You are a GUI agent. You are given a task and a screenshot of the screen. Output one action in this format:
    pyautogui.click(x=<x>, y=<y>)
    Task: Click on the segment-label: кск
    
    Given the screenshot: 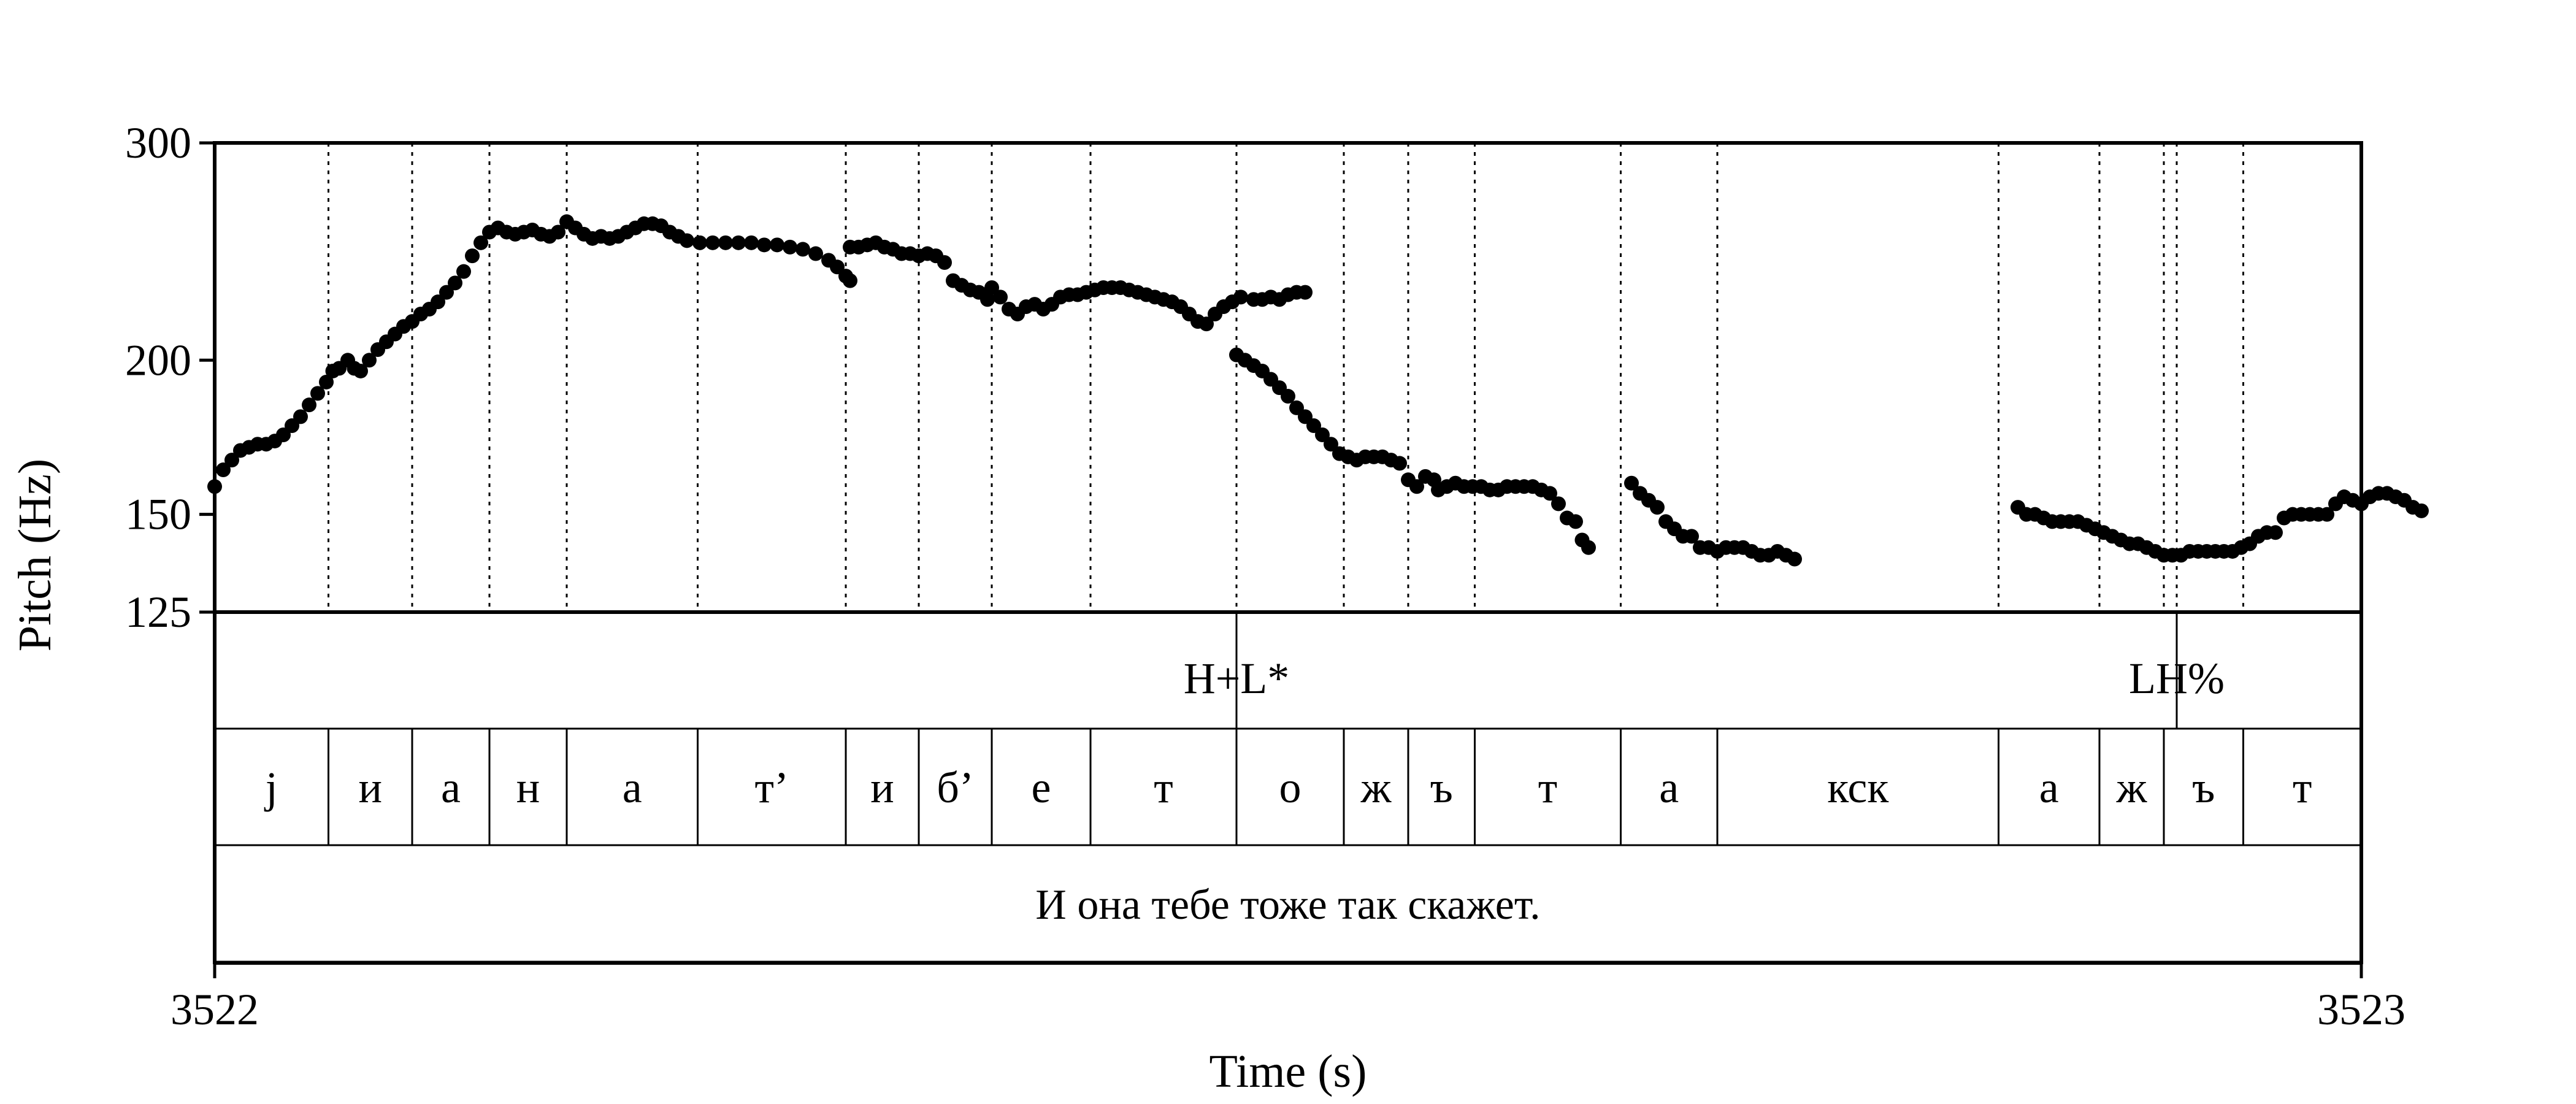 What is the action you would take?
    pyautogui.click(x=1858, y=787)
    